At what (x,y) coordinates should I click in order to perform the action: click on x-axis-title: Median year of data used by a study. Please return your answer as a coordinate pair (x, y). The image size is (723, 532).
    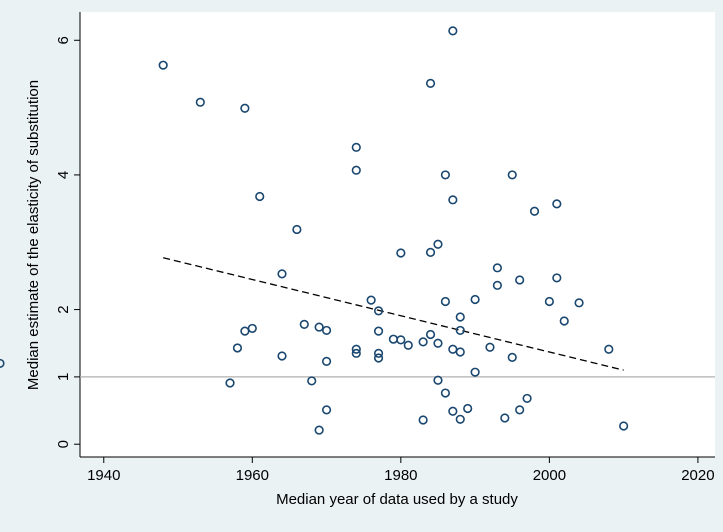
    Looking at the image, I should click on (397, 499).